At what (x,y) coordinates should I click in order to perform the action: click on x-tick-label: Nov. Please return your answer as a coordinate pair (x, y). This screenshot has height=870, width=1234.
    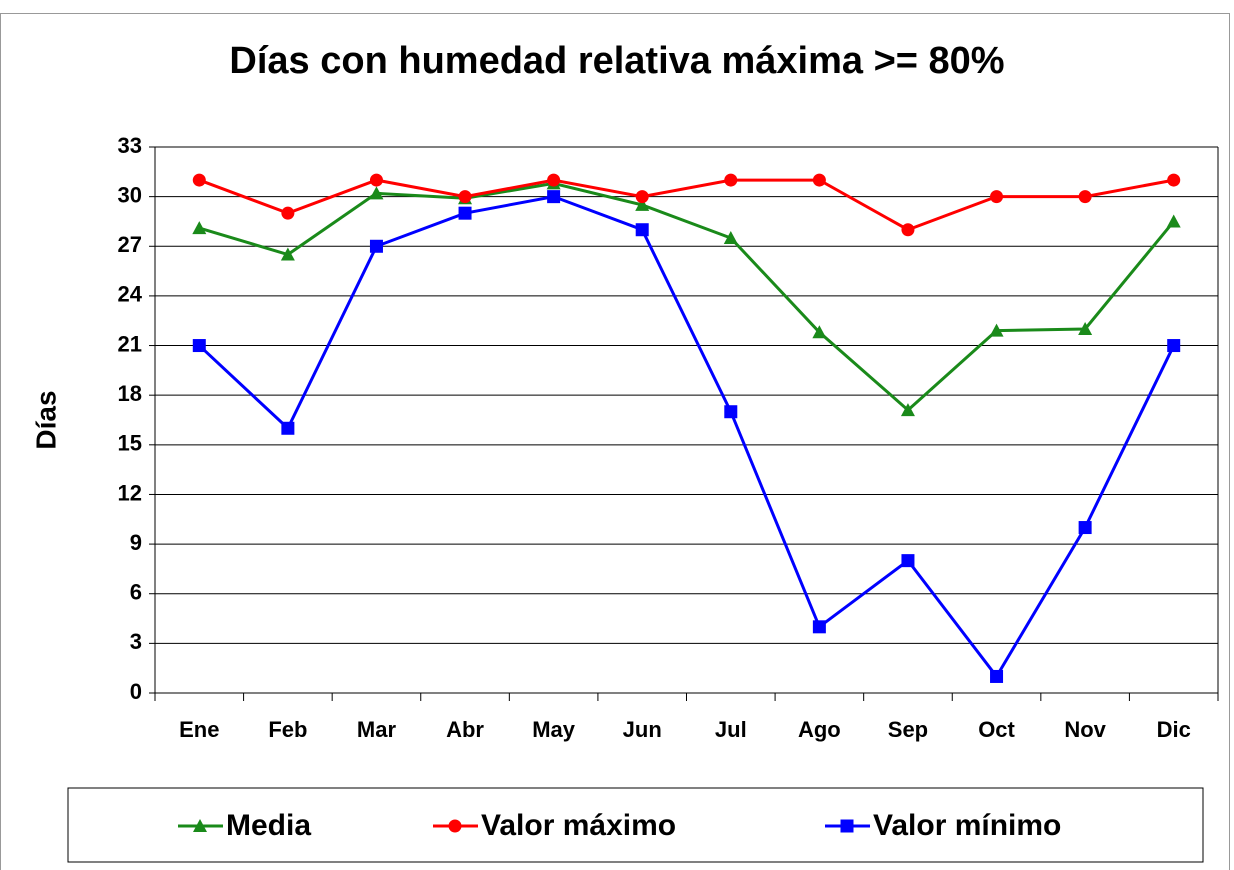
    Looking at the image, I should click on (1085, 729).